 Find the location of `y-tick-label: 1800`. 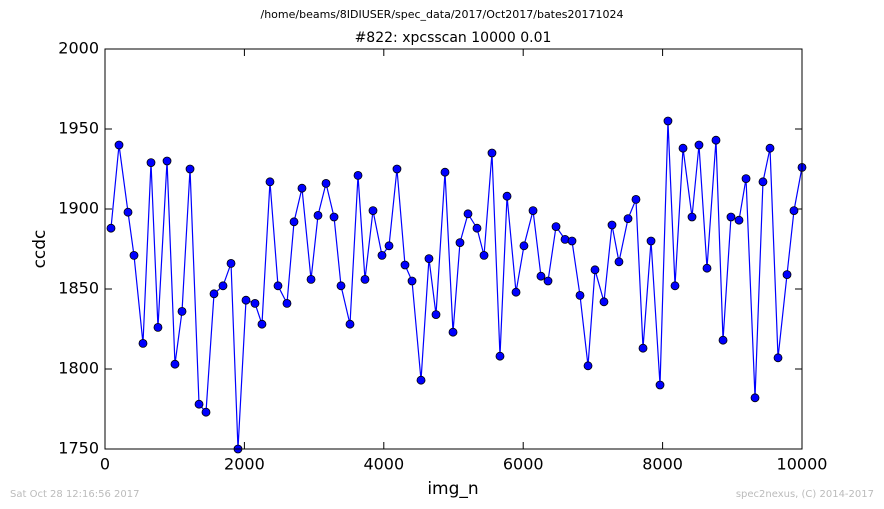

y-tick-label: 1800 is located at coordinates (78, 368).